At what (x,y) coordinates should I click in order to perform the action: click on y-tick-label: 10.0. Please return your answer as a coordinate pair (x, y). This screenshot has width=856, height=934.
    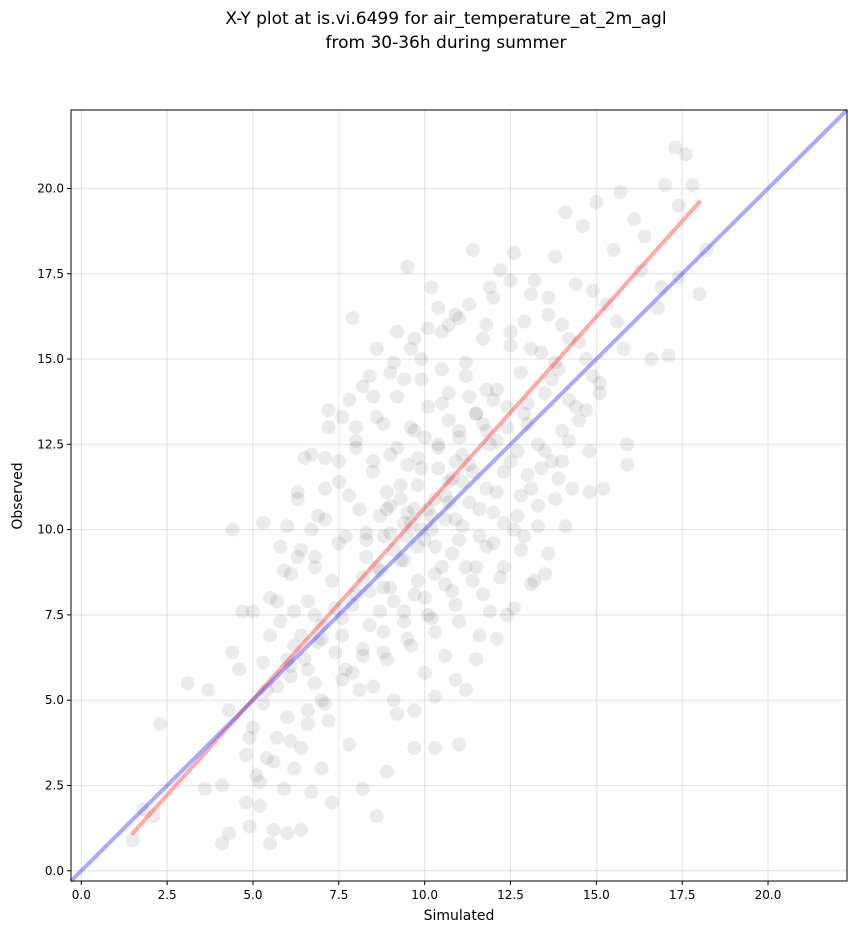
    Looking at the image, I should click on (50, 530).